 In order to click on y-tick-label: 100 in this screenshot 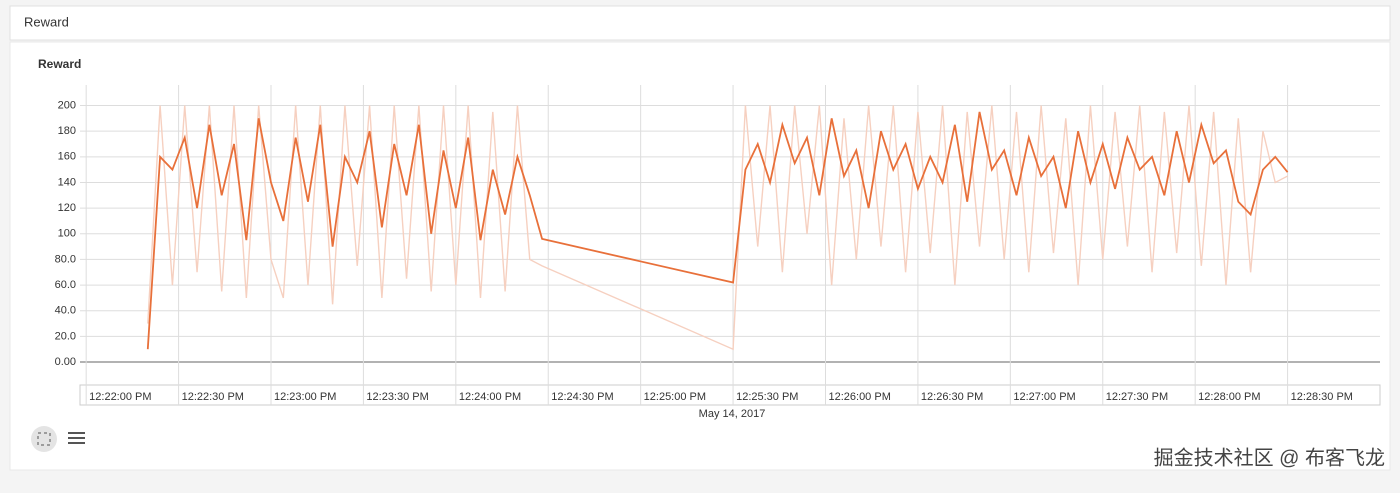, I will do `click(67, 234)`.